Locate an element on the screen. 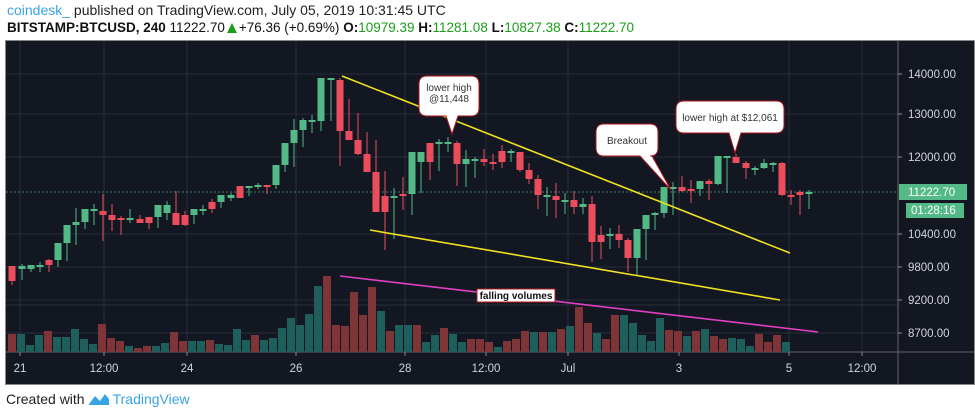 This screenshot has height=417, width=975. callout-text: lower high is located at coordinates (449, 88).